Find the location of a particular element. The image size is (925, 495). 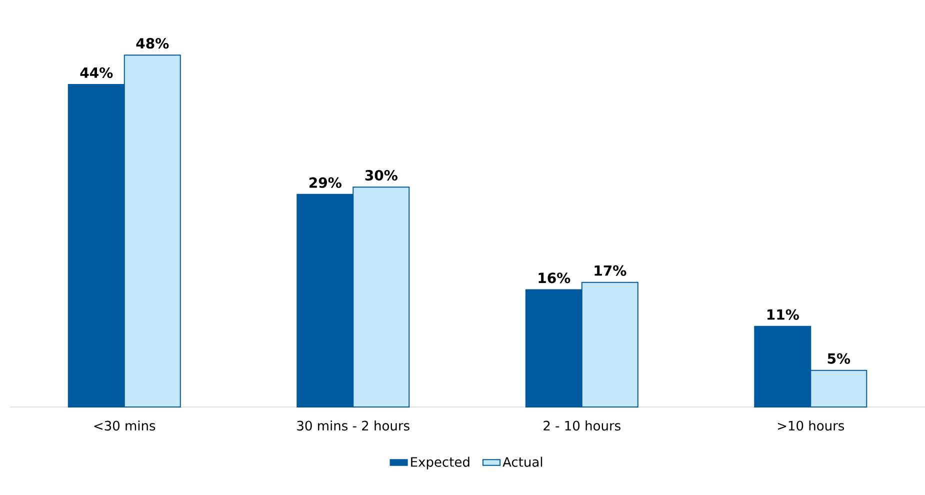

legend-label: Actual is located at coordinates (522, 461).